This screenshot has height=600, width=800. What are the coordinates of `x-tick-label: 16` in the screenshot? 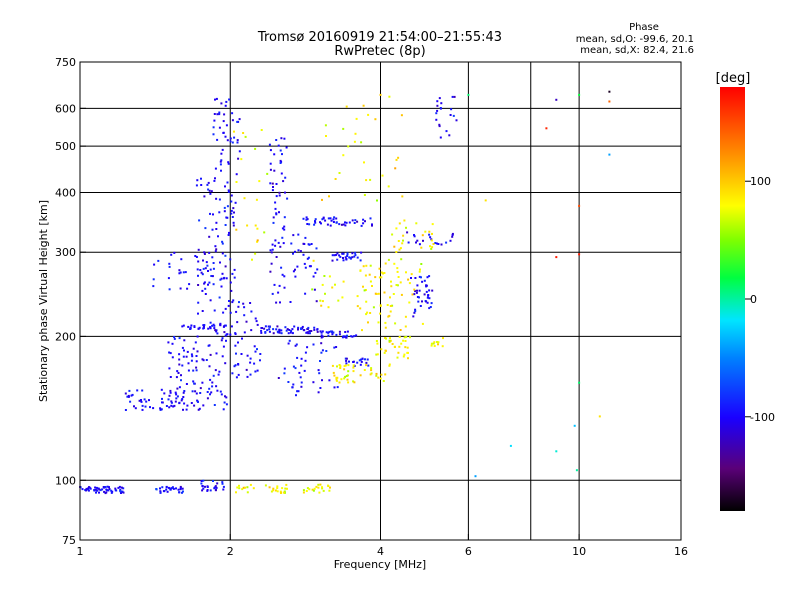 It's located at (681, 551).